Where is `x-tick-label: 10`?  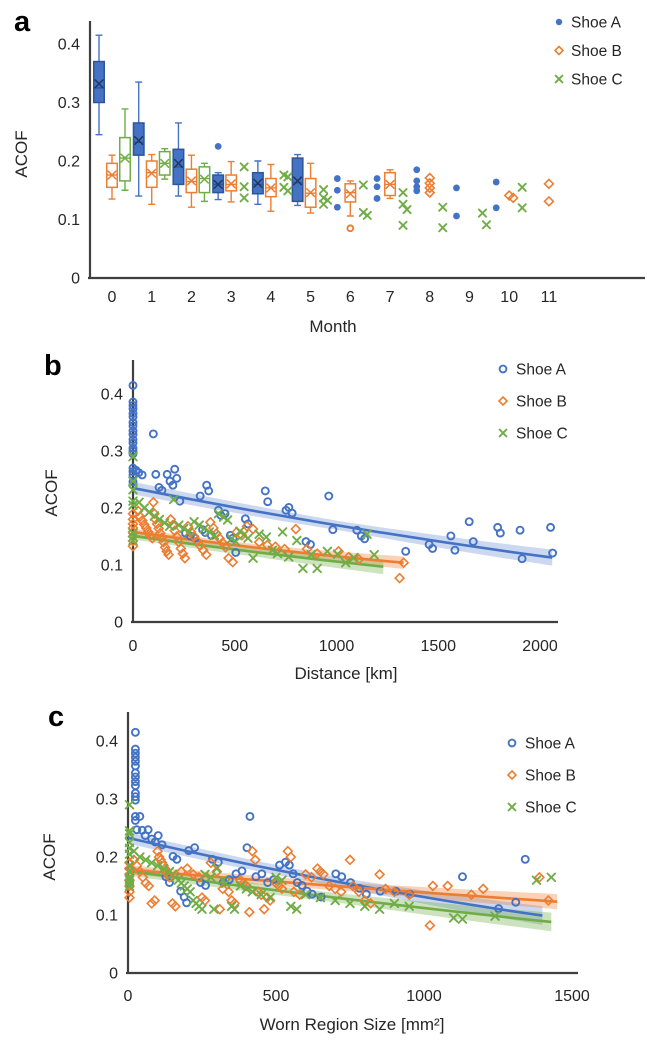
x-tick-label: 10 is located at coordinates (509, 297).